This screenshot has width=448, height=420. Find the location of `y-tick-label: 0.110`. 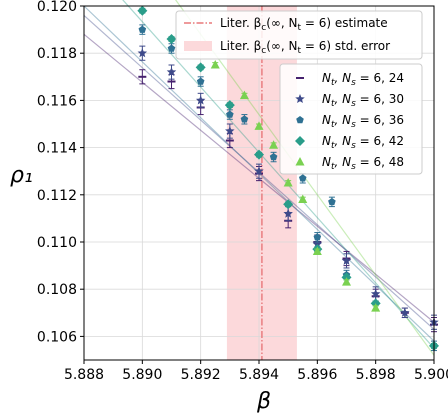

y-tick-label: 0.110 is located at coordinates (57, 243).